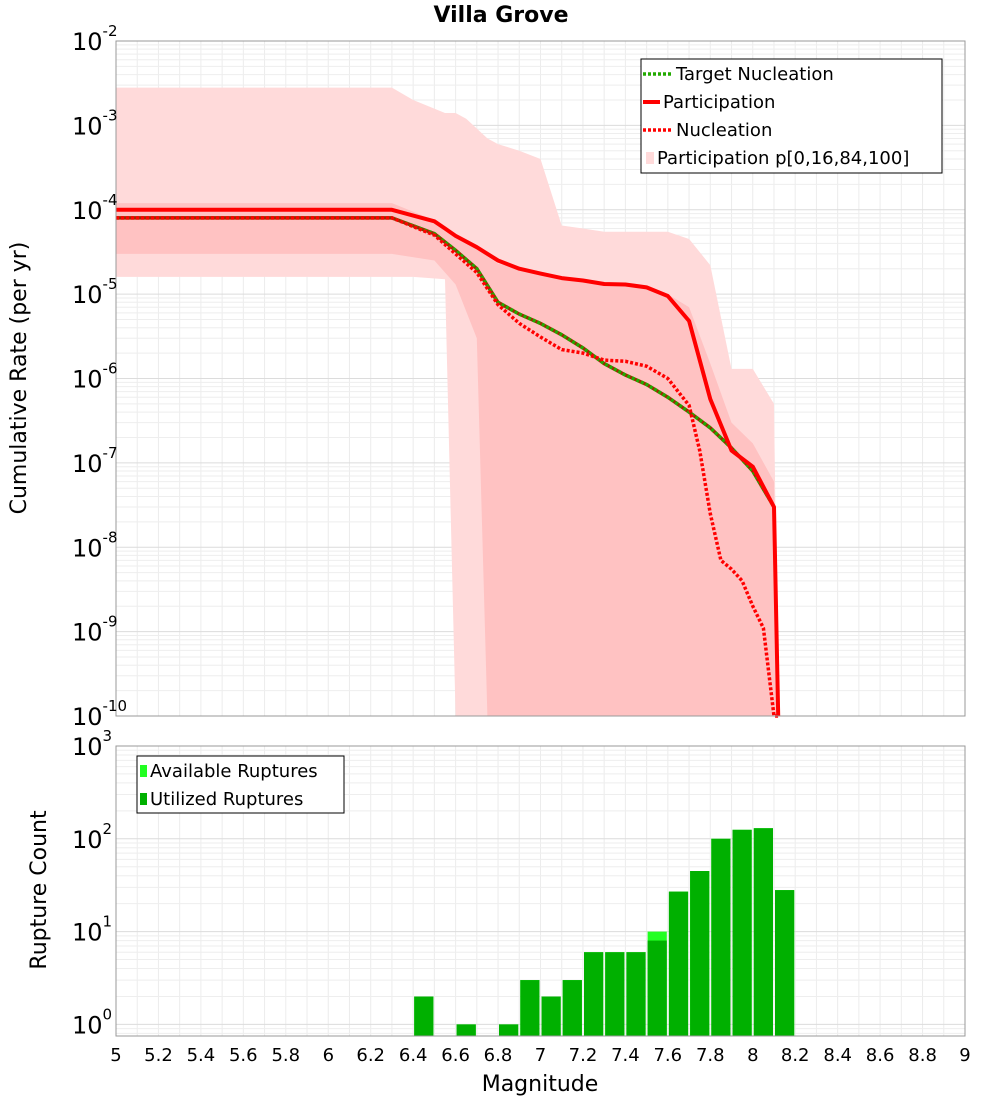  I want to click on x-tick-label: 5.2, so click(158, 1055).